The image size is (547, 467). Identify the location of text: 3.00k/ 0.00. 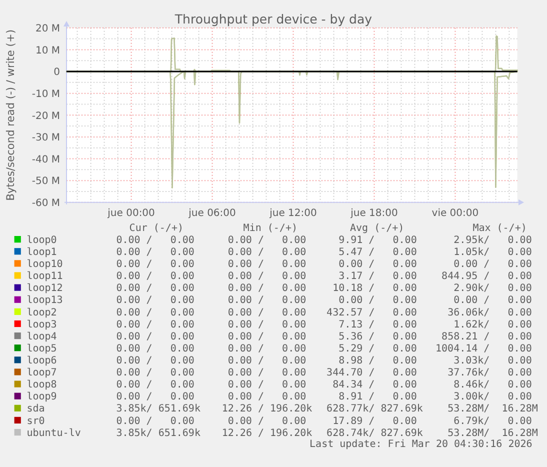
(493, 397).